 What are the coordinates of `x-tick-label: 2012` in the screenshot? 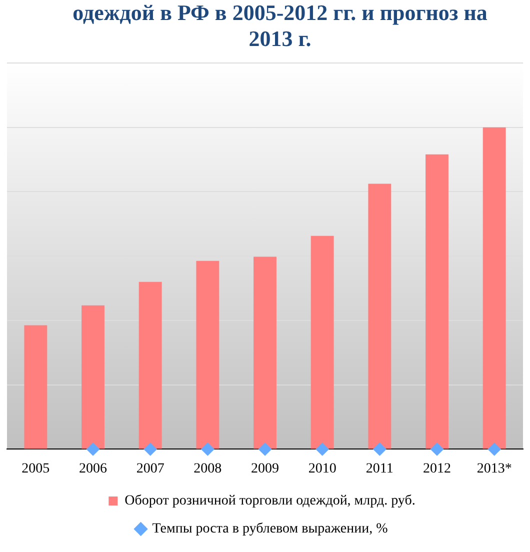 It's located at (437, 468).